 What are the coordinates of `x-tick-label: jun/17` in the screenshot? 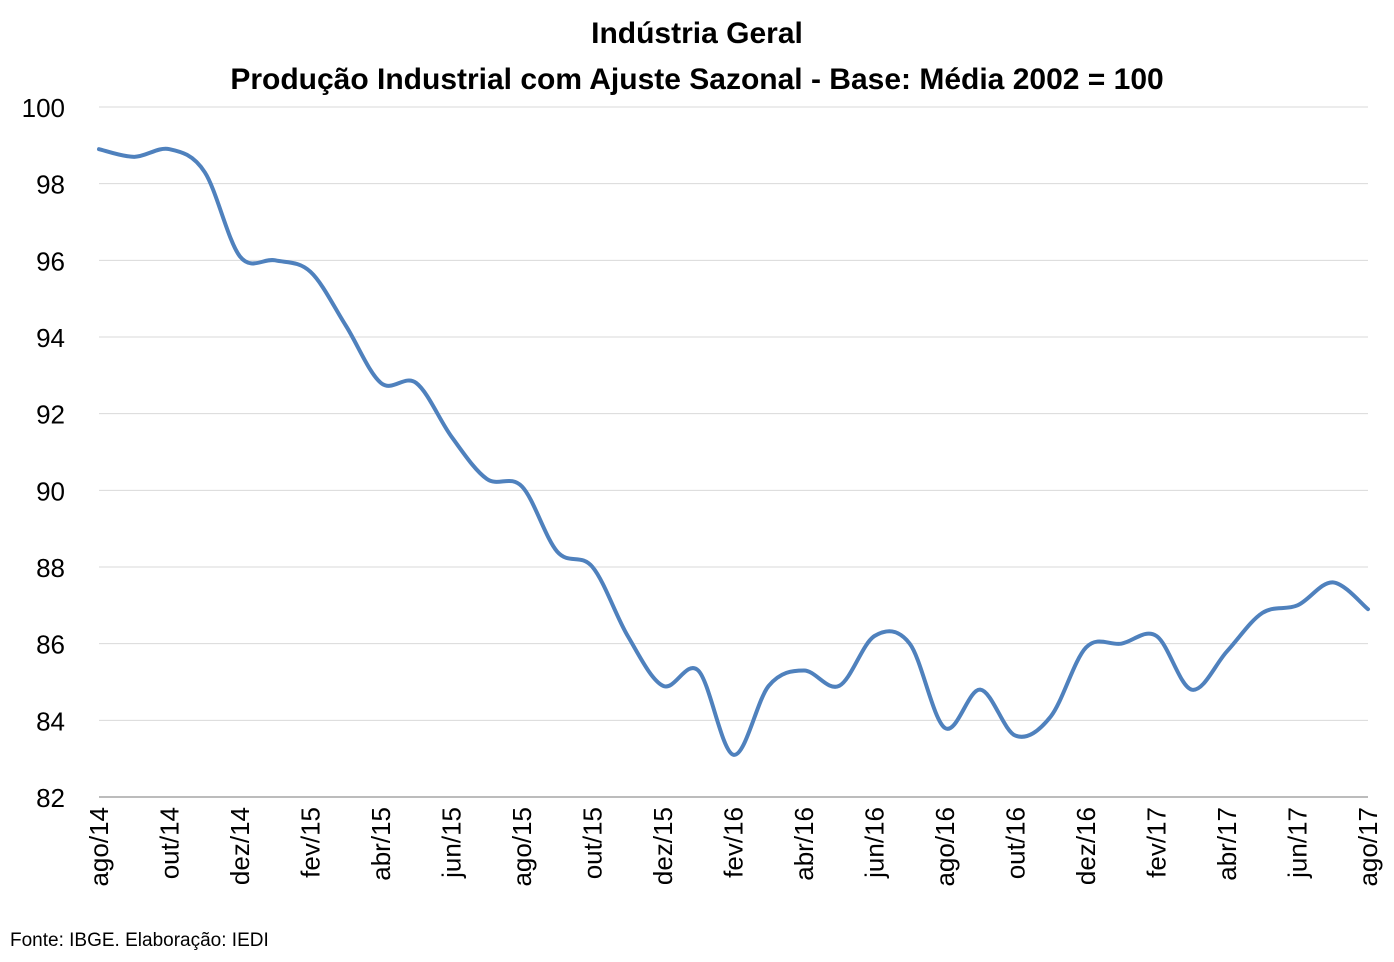 It's located at (1298, 843).